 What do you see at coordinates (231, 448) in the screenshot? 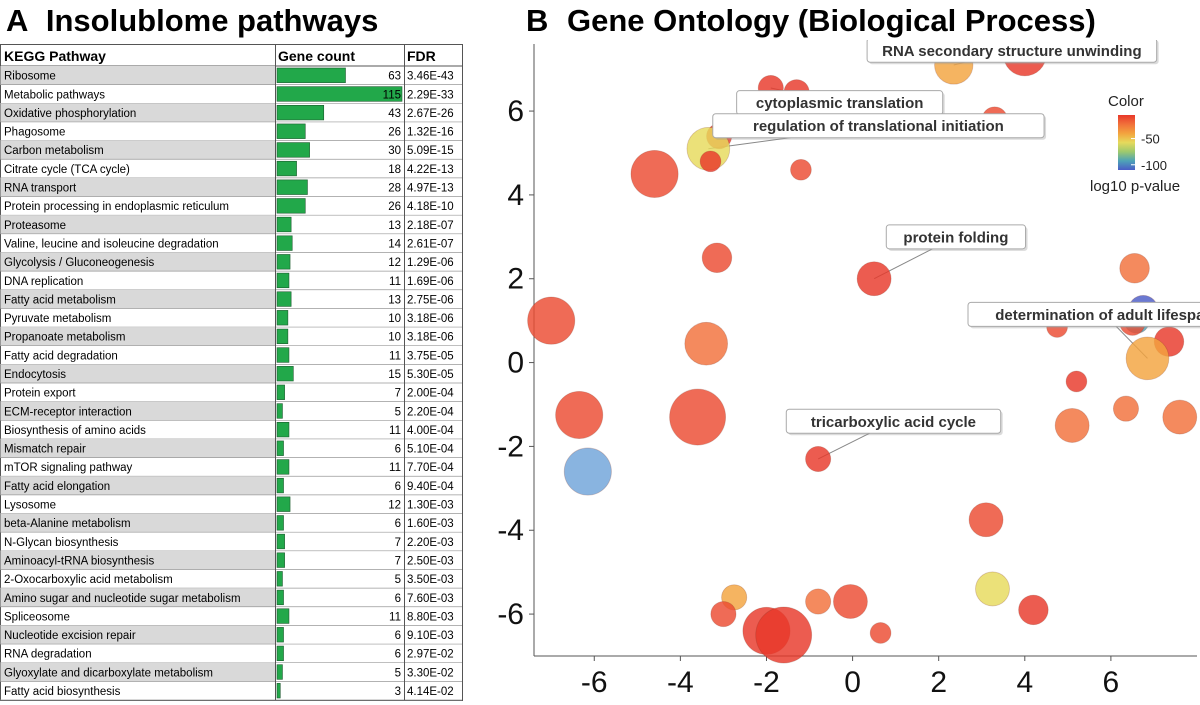
I see `table-row: Mismatch repair 6 5.10E-04` at bounding box center [231, 448].